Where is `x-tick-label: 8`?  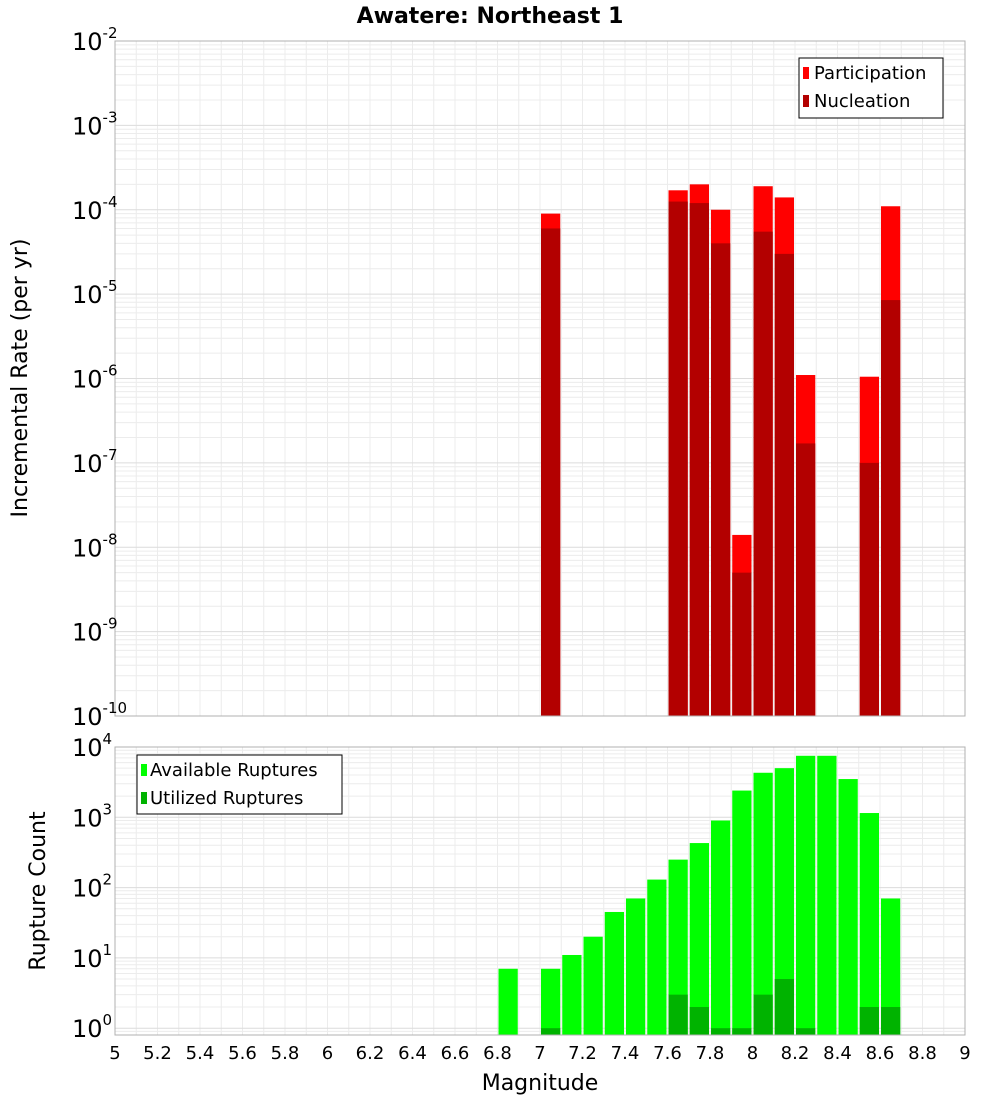
x-tick-label: 8 is located at coordinates (752, 1053).